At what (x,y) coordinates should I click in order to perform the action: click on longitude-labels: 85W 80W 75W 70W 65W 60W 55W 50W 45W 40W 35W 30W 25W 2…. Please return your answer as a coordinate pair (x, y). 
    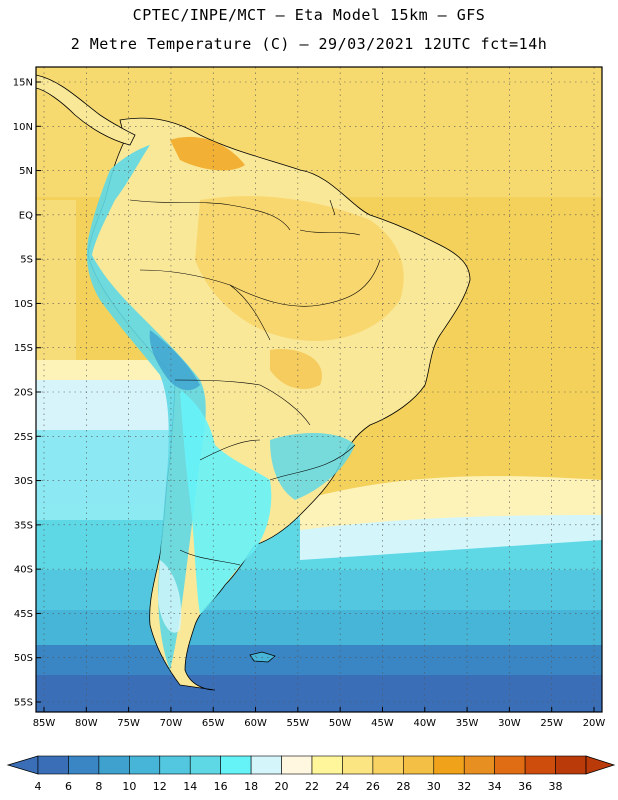
    Looking at the image, I should click on (319, 718).